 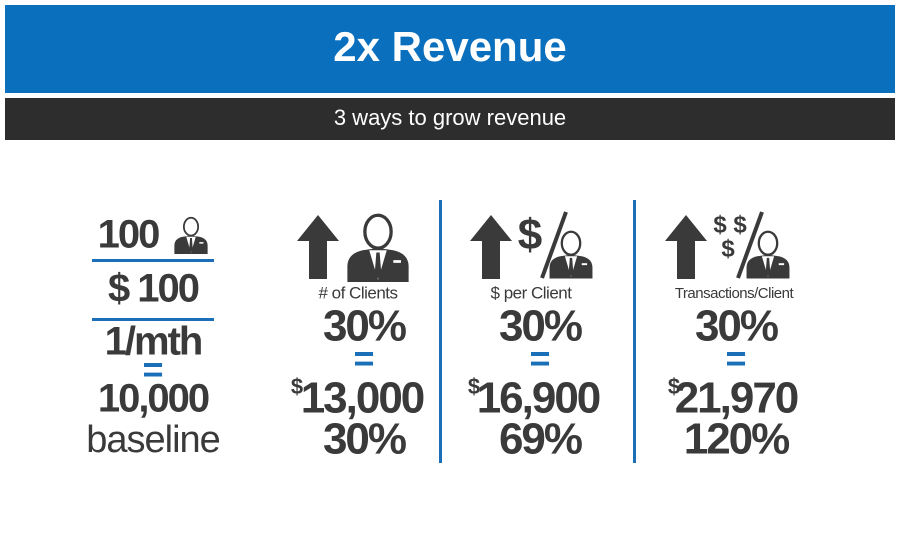 What do you see at coordinates (538, 398) in the screenshot?
I see `column-total: 16,900` at bounding box center [538, 398].